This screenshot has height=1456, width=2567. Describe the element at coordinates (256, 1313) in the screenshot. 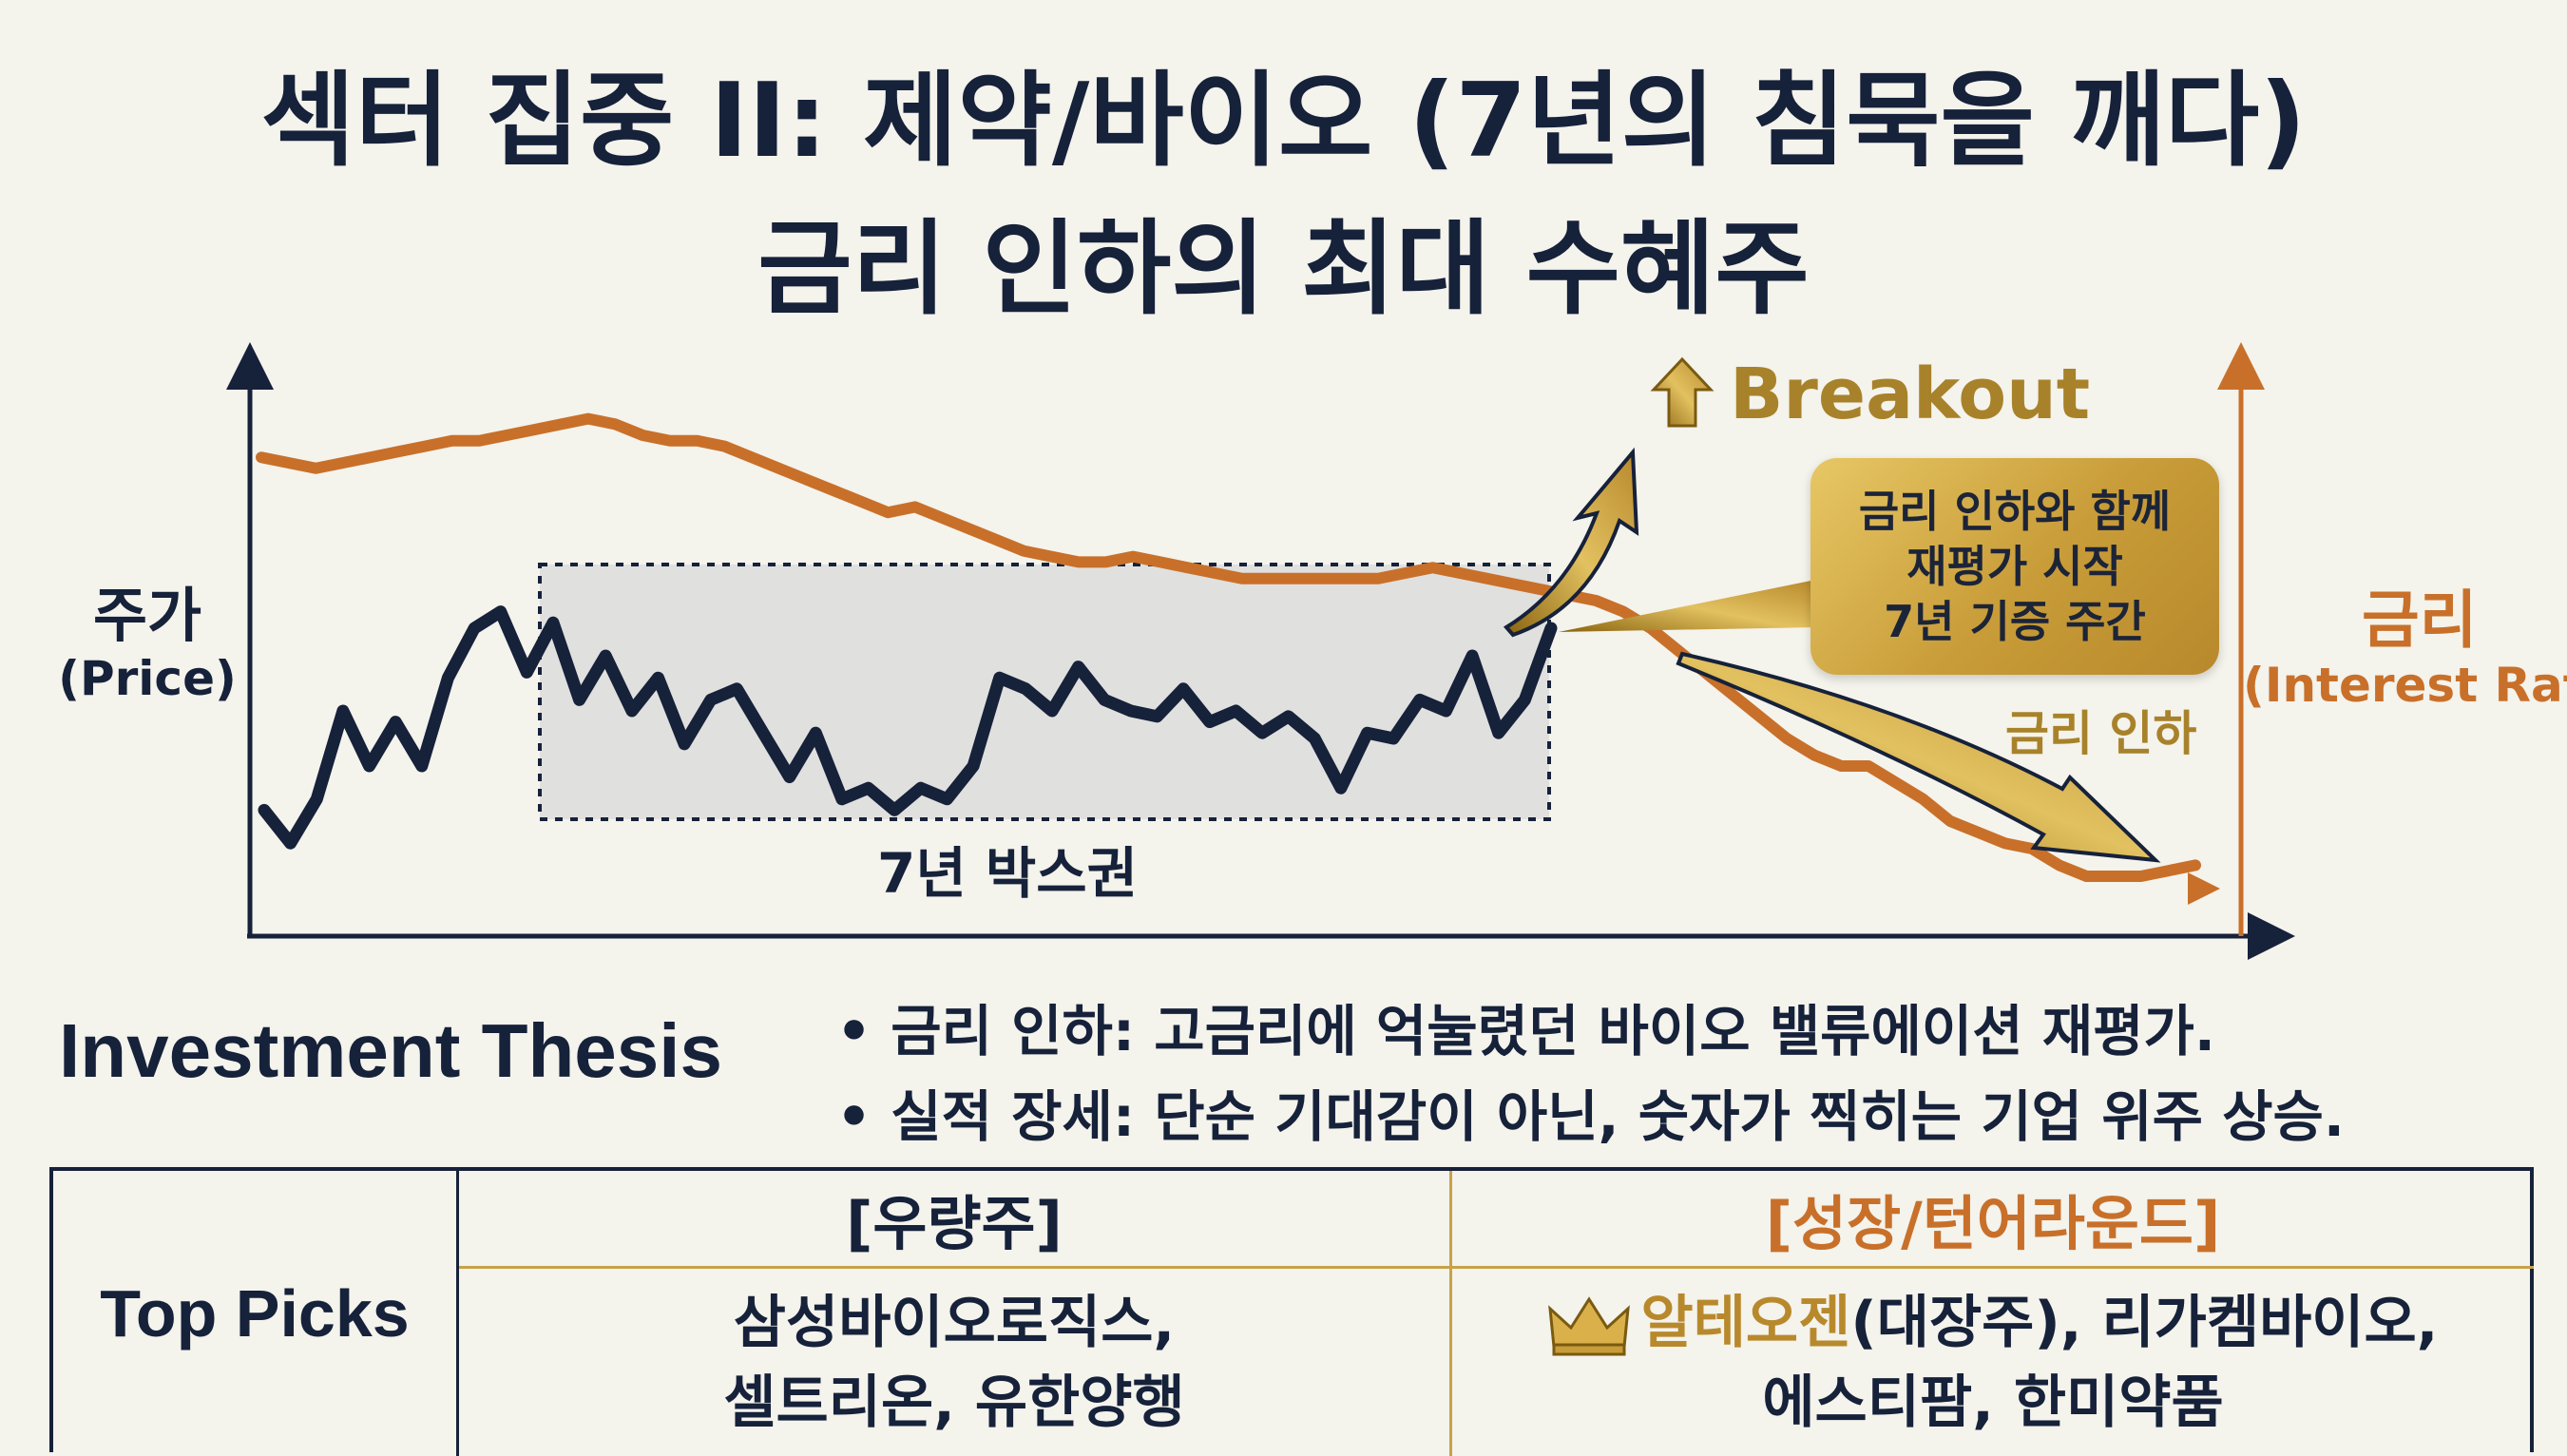

I see `top-picks-label: Top Picks` at that location.